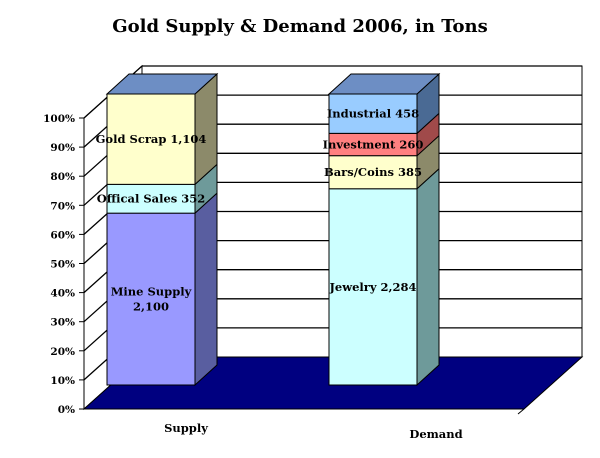  I want to click on data-label: Investment 260, so click(373, 145).